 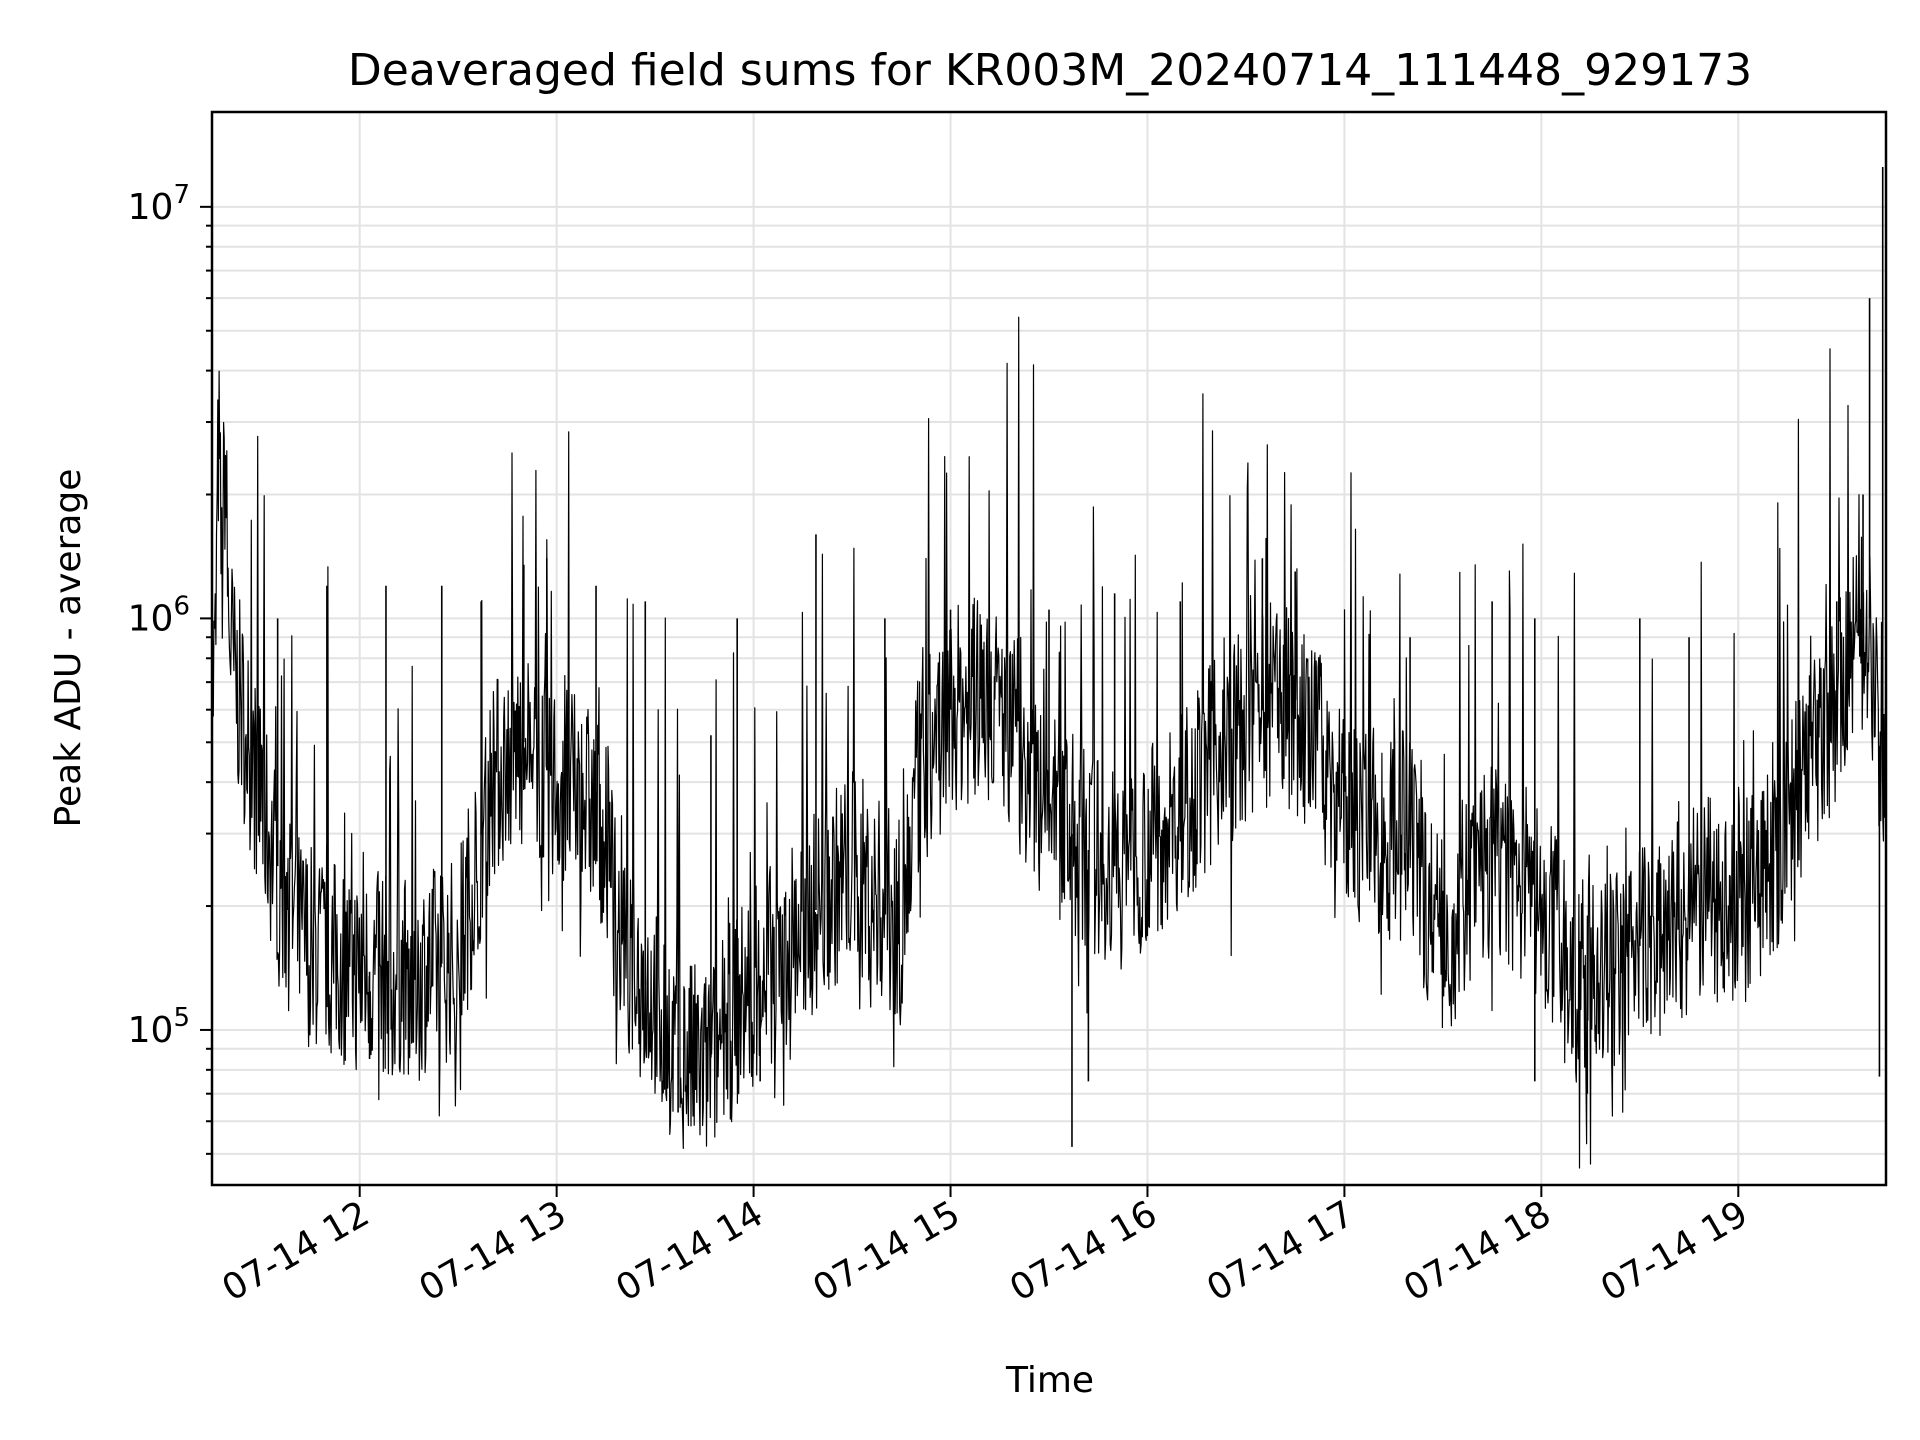 What do you see at coordinates (159, 1027) in the screenshot?
I see `y-tick-label: 10⁵` at bounding box center [159, 1027].